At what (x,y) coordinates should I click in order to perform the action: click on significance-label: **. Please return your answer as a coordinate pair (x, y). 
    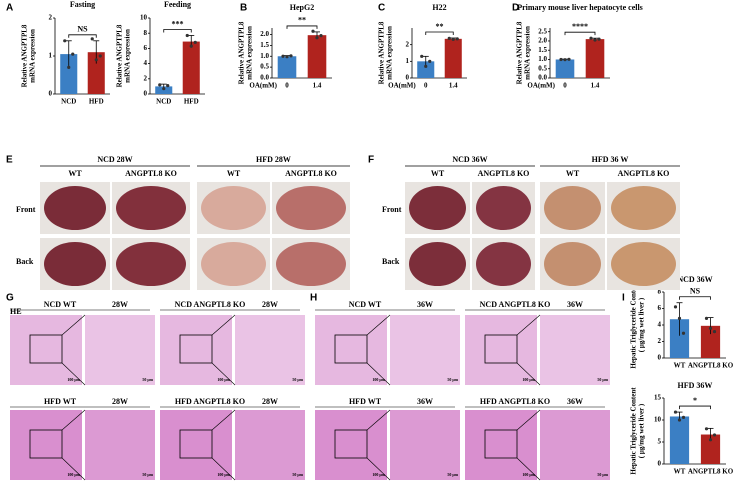
    Looking at the image, I should click on (302, 20).